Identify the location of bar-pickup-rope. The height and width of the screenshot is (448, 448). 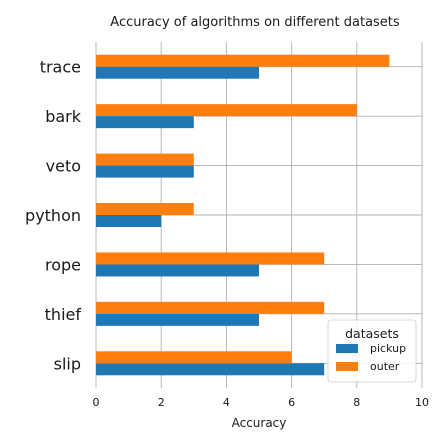
(177, 270).